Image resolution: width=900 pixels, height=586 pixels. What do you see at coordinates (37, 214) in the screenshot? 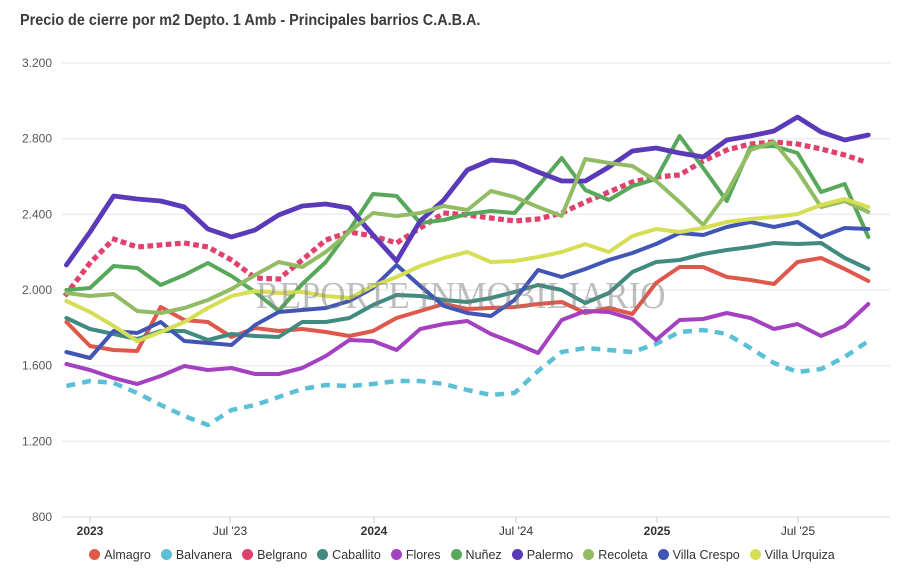
I see `svg-text: 2.400` at bounding box center [37, 214].